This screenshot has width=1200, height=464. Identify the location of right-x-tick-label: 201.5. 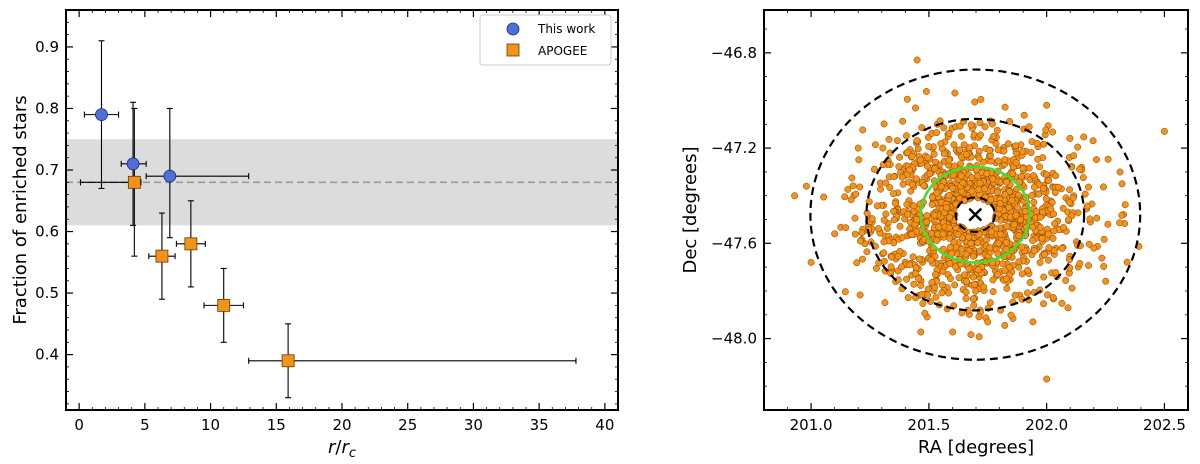
(928, 425).